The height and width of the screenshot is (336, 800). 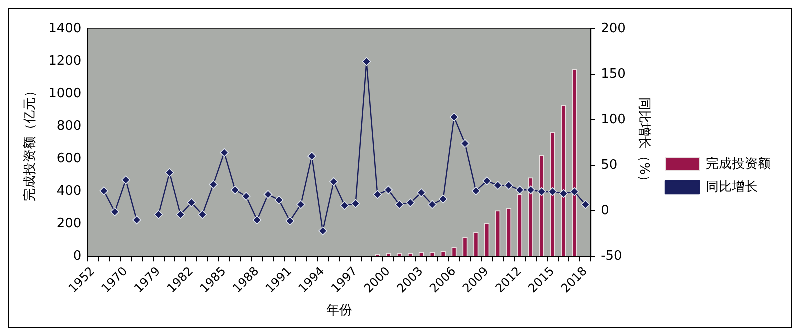 What do you see at coordinates (611, 256) in the screenshot?
I see `y2-tick-label: -50` at bounding box center [611, 256].